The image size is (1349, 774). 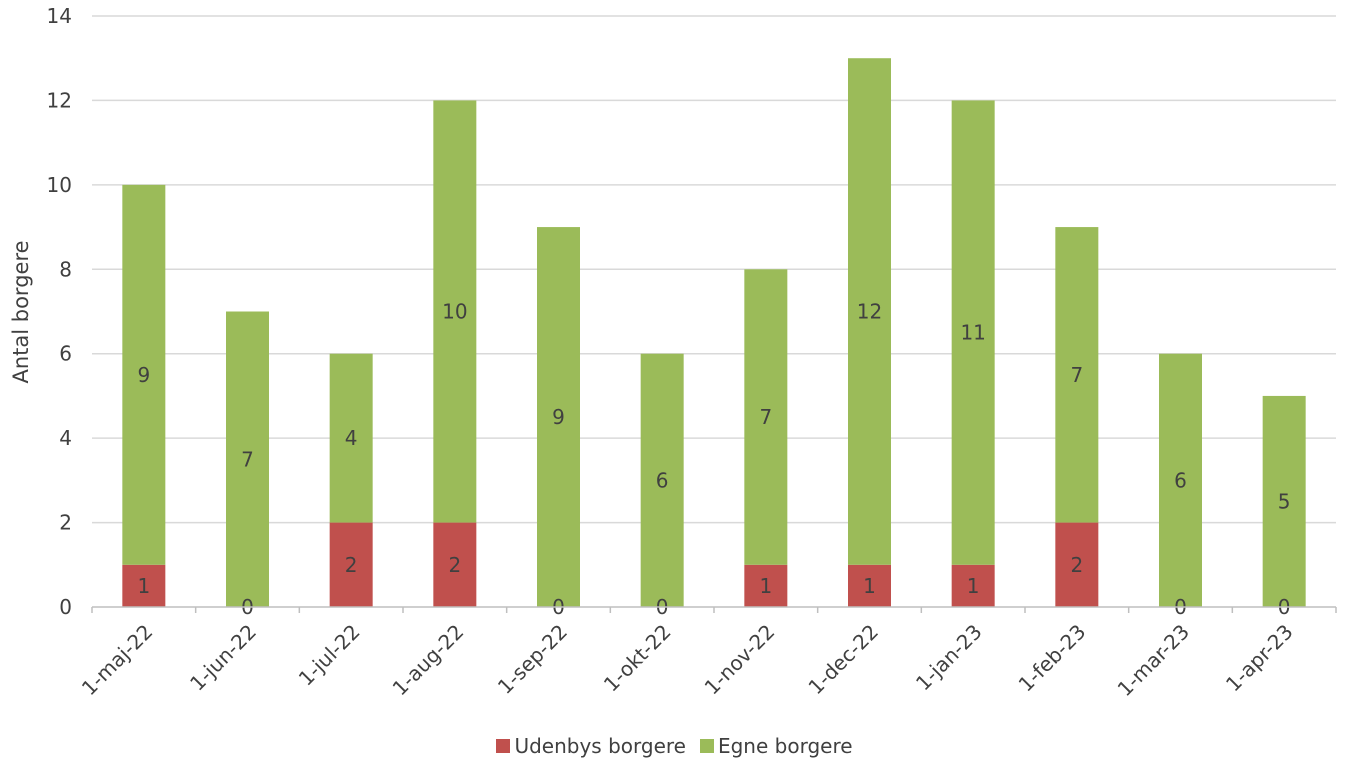 I want to click on y-tick-label: 0, so click(x=65, y=607).